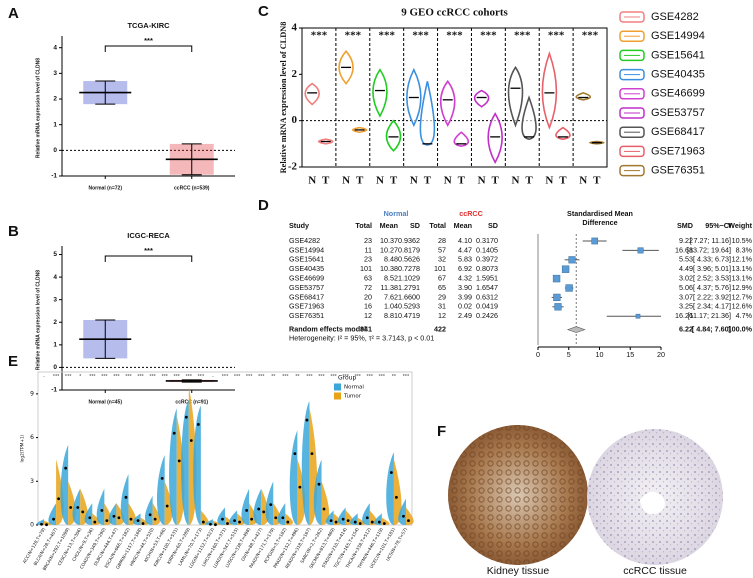 This screenshot has width=753, height=578. Describe the element at coordinates (487, 249) in the screenshot. I see `table-cell: 0.1405` at that location.